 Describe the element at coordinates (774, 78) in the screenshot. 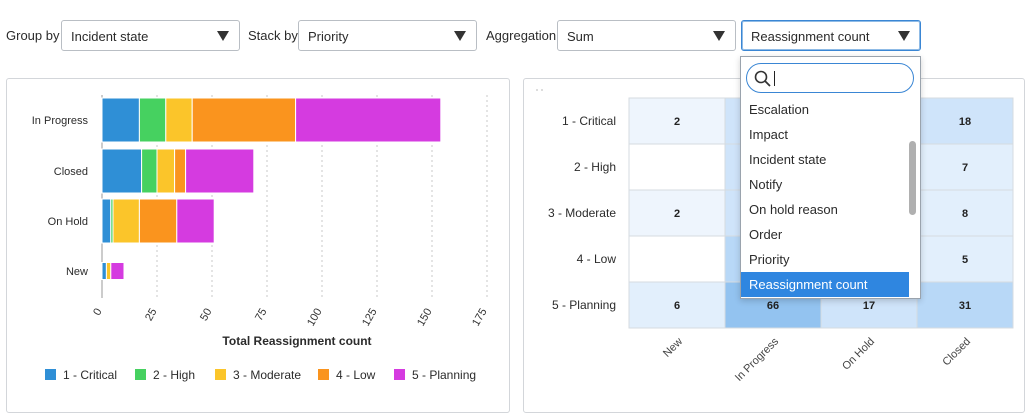

I see `text-cursor` at that location.